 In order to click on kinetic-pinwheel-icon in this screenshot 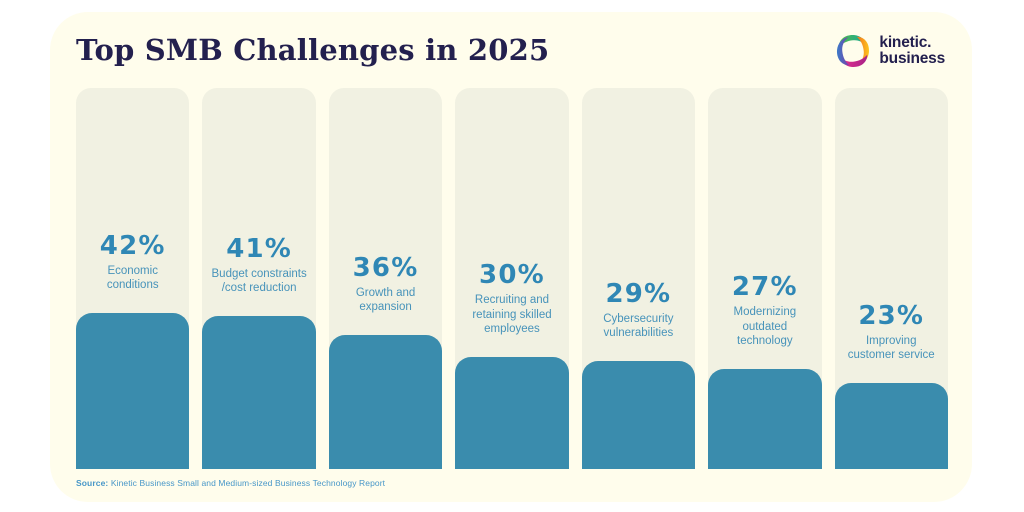, I will do `click(853, 51)`.